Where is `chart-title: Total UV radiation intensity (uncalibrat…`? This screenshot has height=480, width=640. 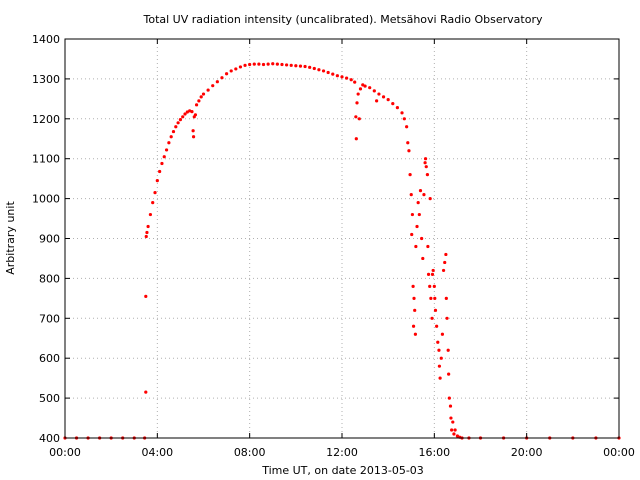 chart-title: Total UV radiation intensity (uncalibrat… is located at coordinates (343, 19).